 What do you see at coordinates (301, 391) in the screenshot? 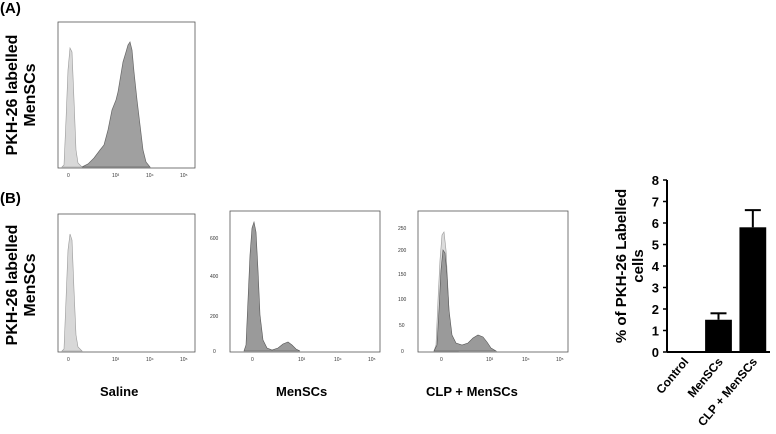
I see `histogram-menscs-xlabel: MenSCs` at bounding box center [301, 391].